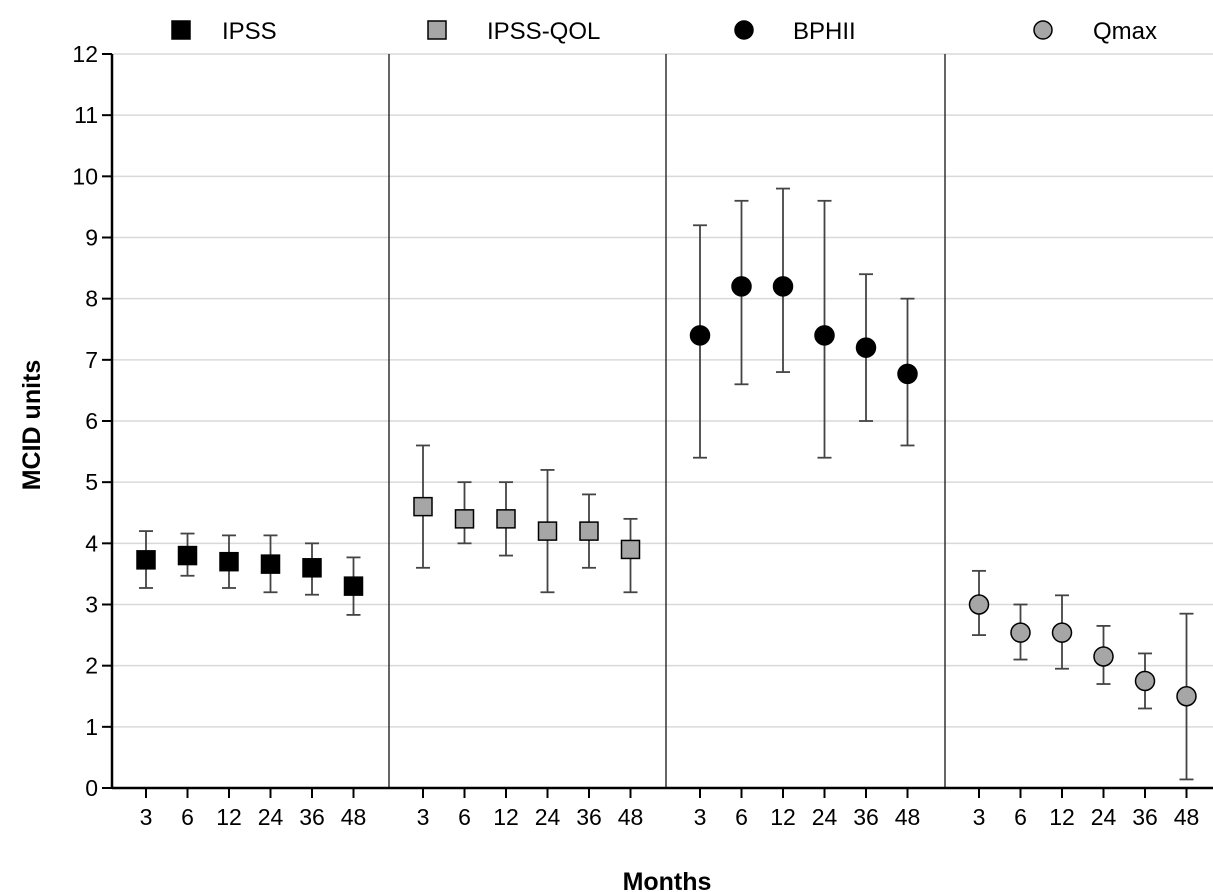 The width and height of the screenshot is (1213, 892). I want to click on y-tick-label: 5, so click(91, 482).